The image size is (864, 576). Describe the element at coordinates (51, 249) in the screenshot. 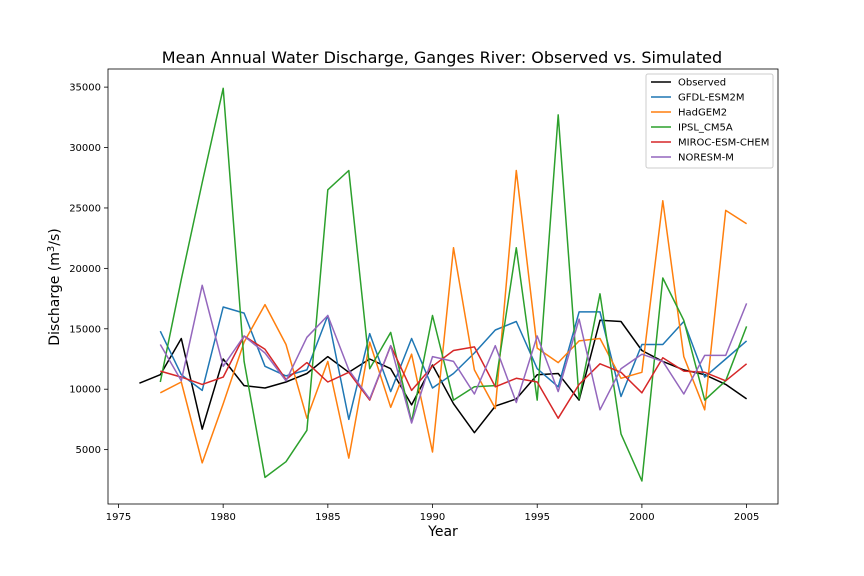

I see `y-axis-label-superscript: 3` at that location.